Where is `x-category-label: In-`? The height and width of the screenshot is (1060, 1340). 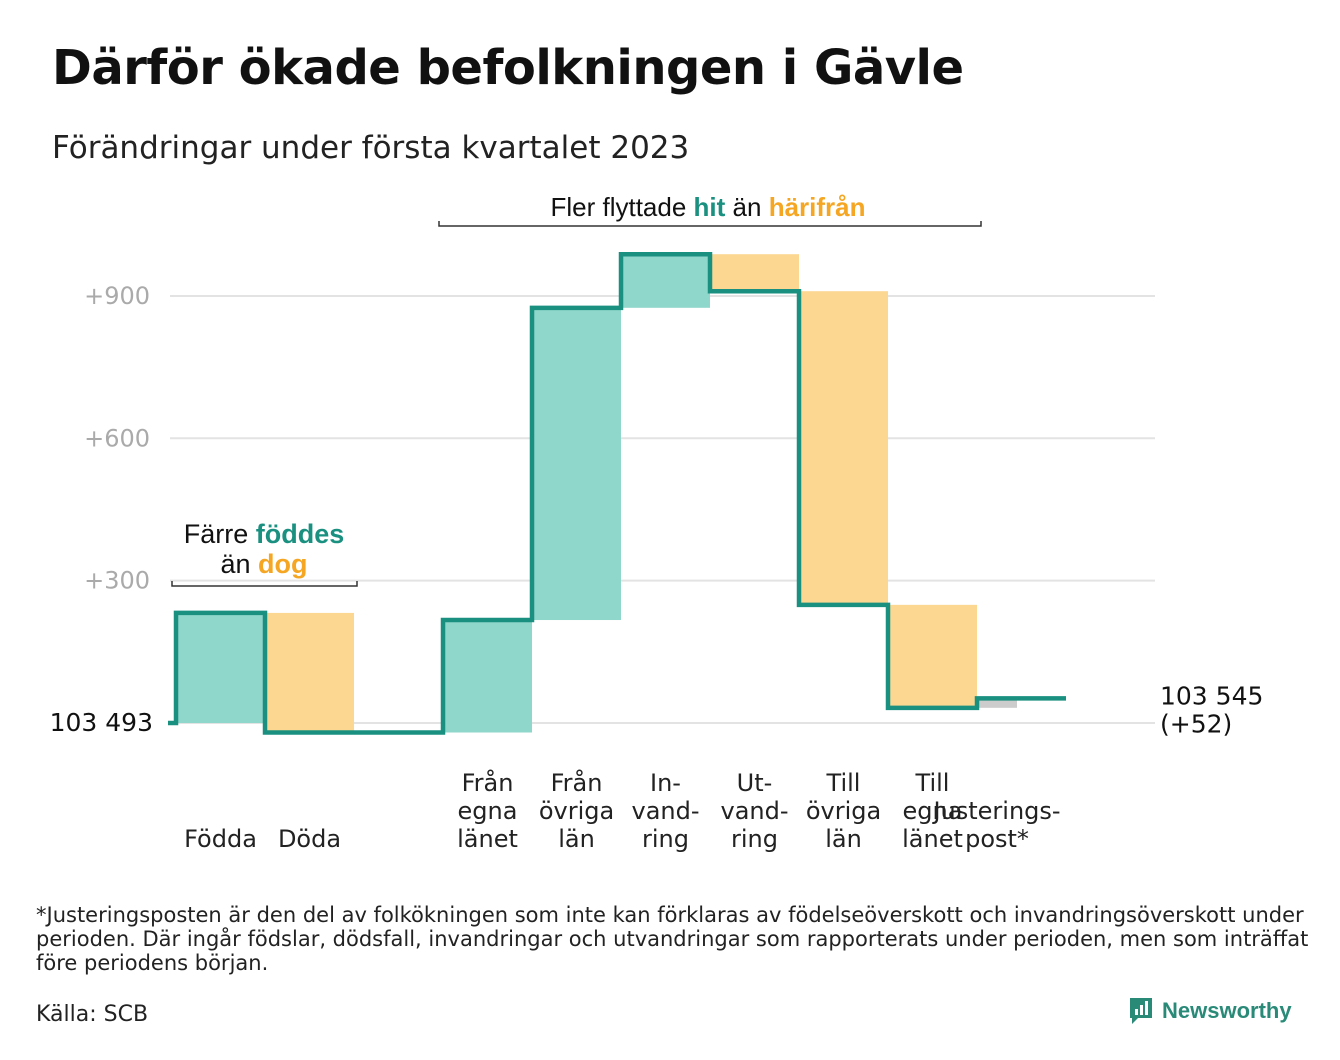 x-category-label: In- is located at coordinates (665, 783).